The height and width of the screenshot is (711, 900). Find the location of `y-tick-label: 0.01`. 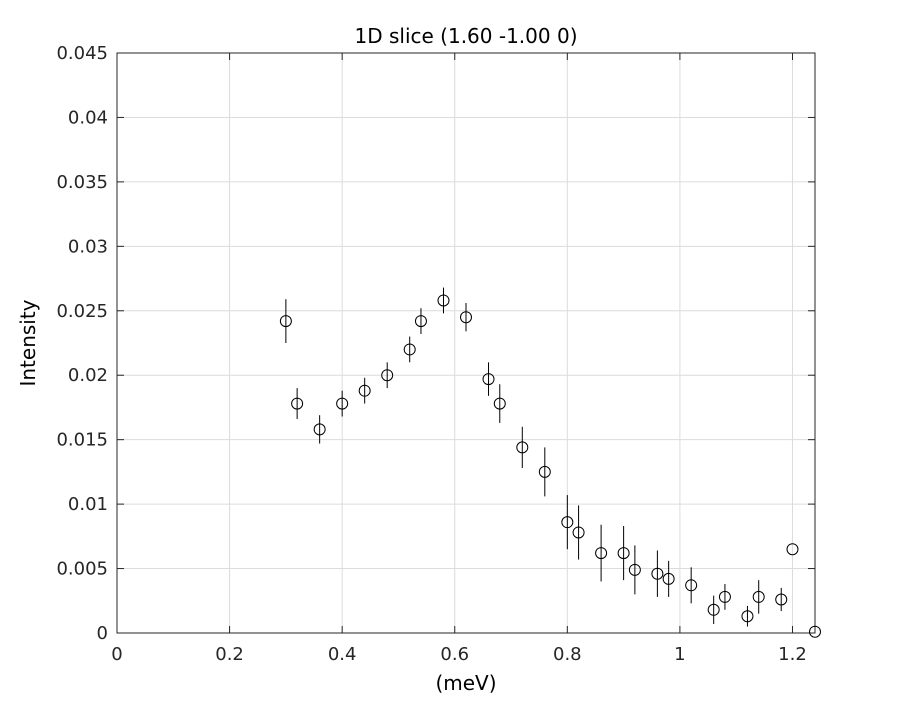

y-tick-label: 0.01 is located at coordinates (88, 504).